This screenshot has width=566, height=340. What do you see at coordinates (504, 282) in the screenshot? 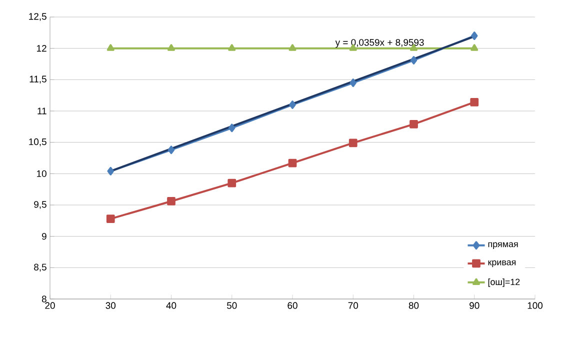
I see `legend-label: [ош]=12` at bounding box center [504, 282].